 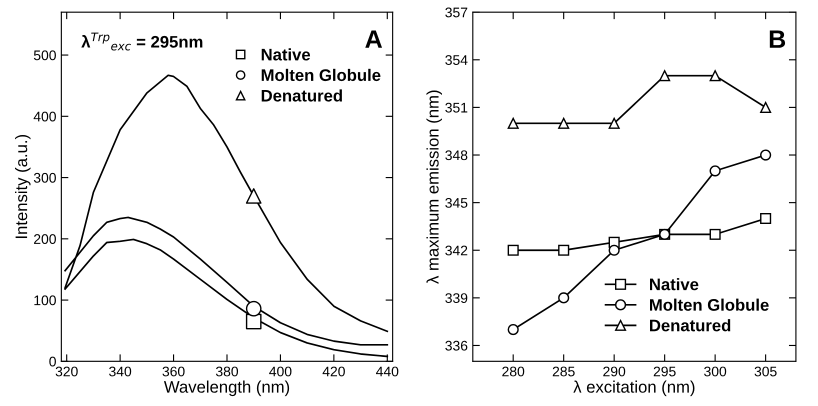 What do you see at coordinates (456, 155) in the screenshot?
I see `y-tick-label: 348` at bounding box center [456, 155].